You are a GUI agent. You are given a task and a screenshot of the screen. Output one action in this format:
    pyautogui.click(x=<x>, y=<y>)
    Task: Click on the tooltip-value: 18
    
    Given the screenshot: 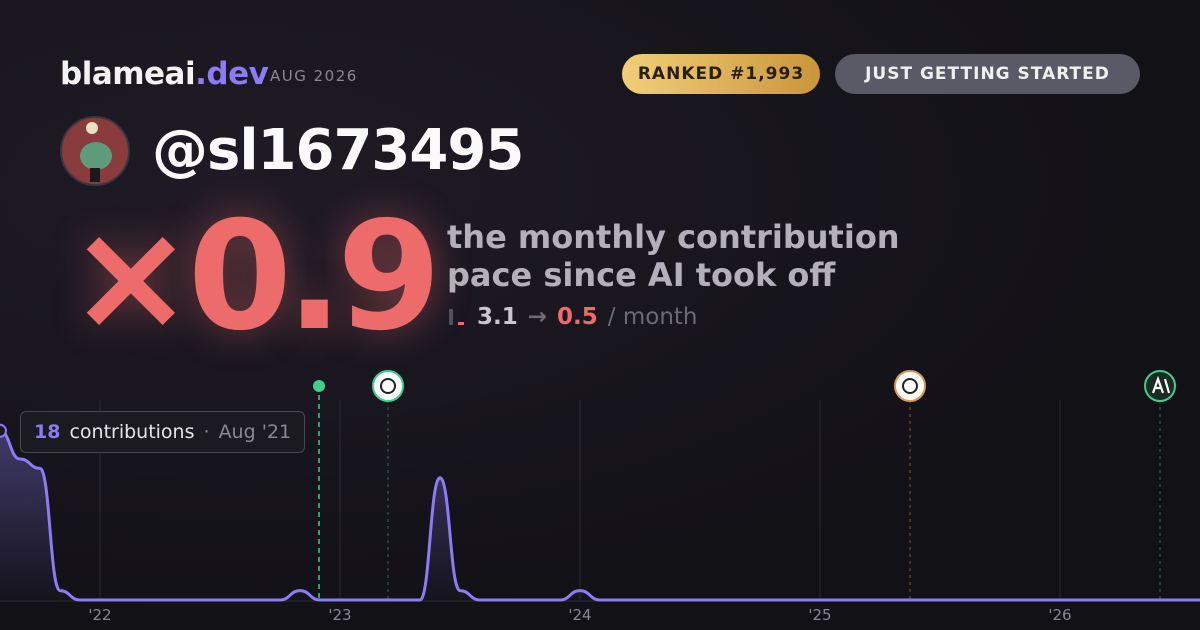 What is the action you would take?
    pyautogui.click(x=47, y=432)
    